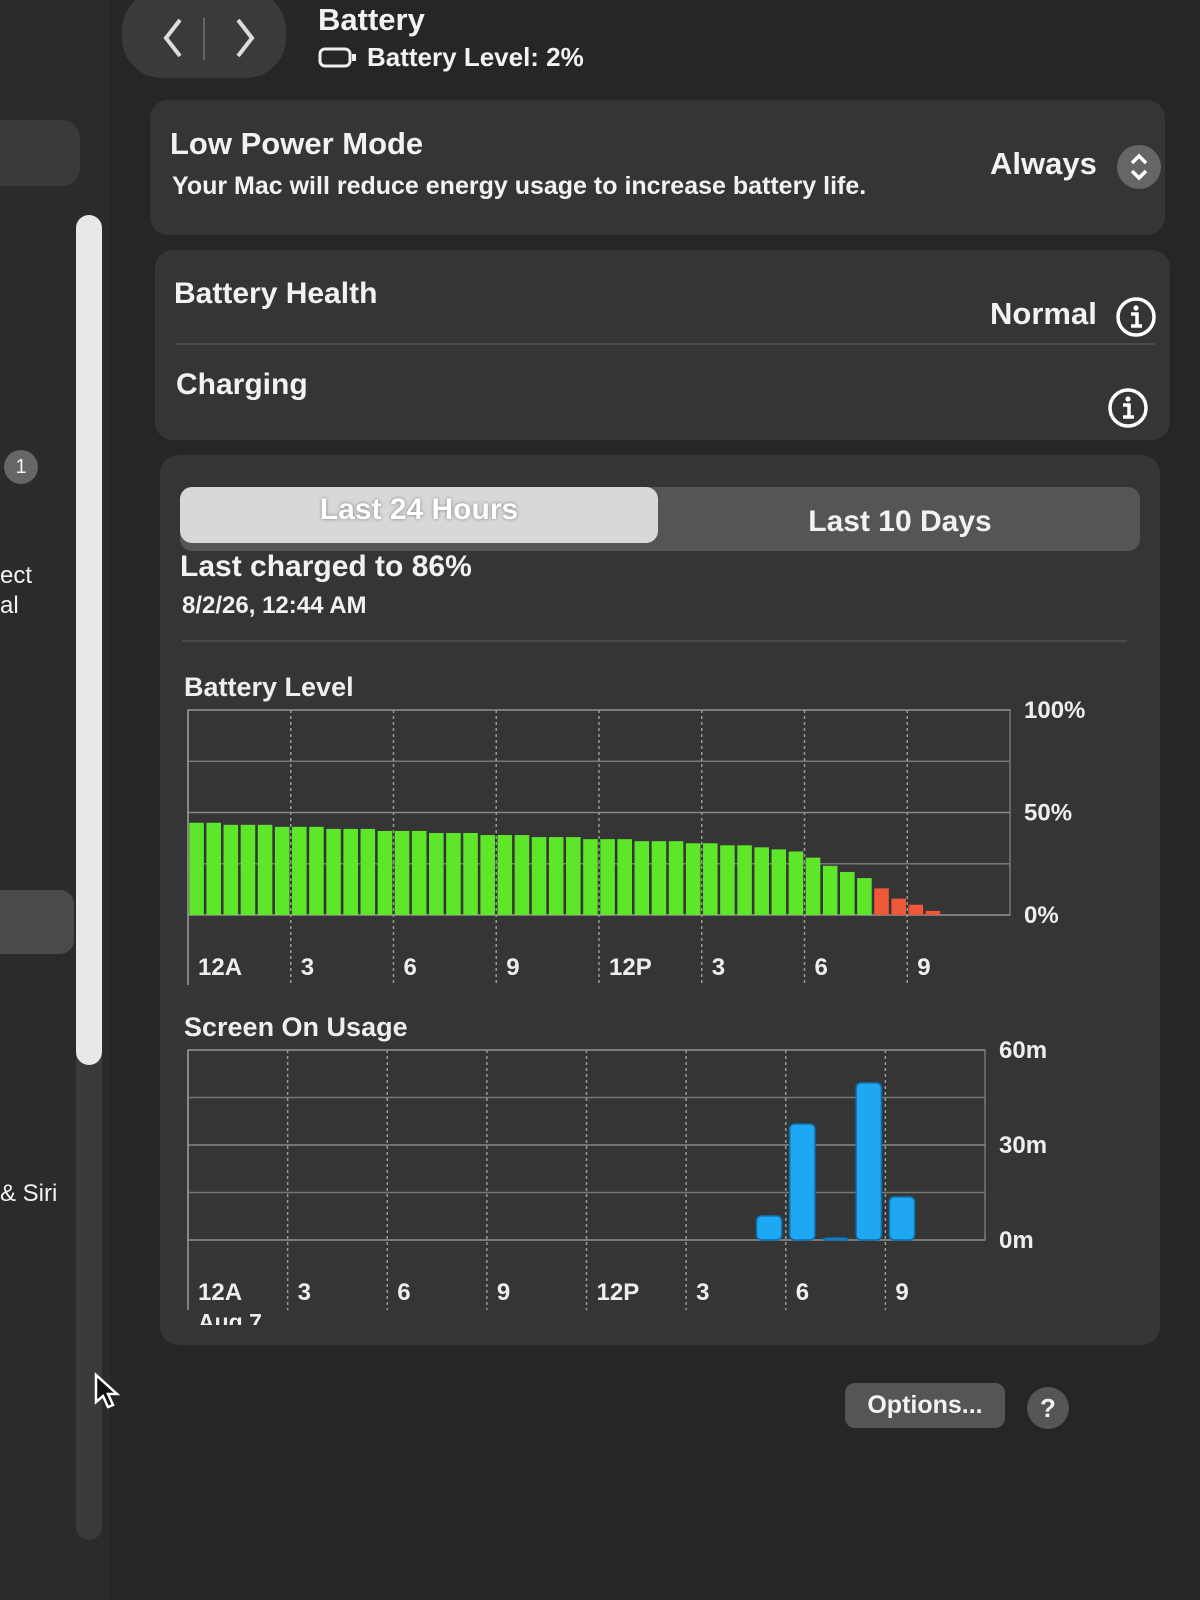 Image resolution: width=1200 pixels, height=1600 pixels. Describe the element at coordinates (107, 1390) in the screenshot. I see `cursor` at that location.